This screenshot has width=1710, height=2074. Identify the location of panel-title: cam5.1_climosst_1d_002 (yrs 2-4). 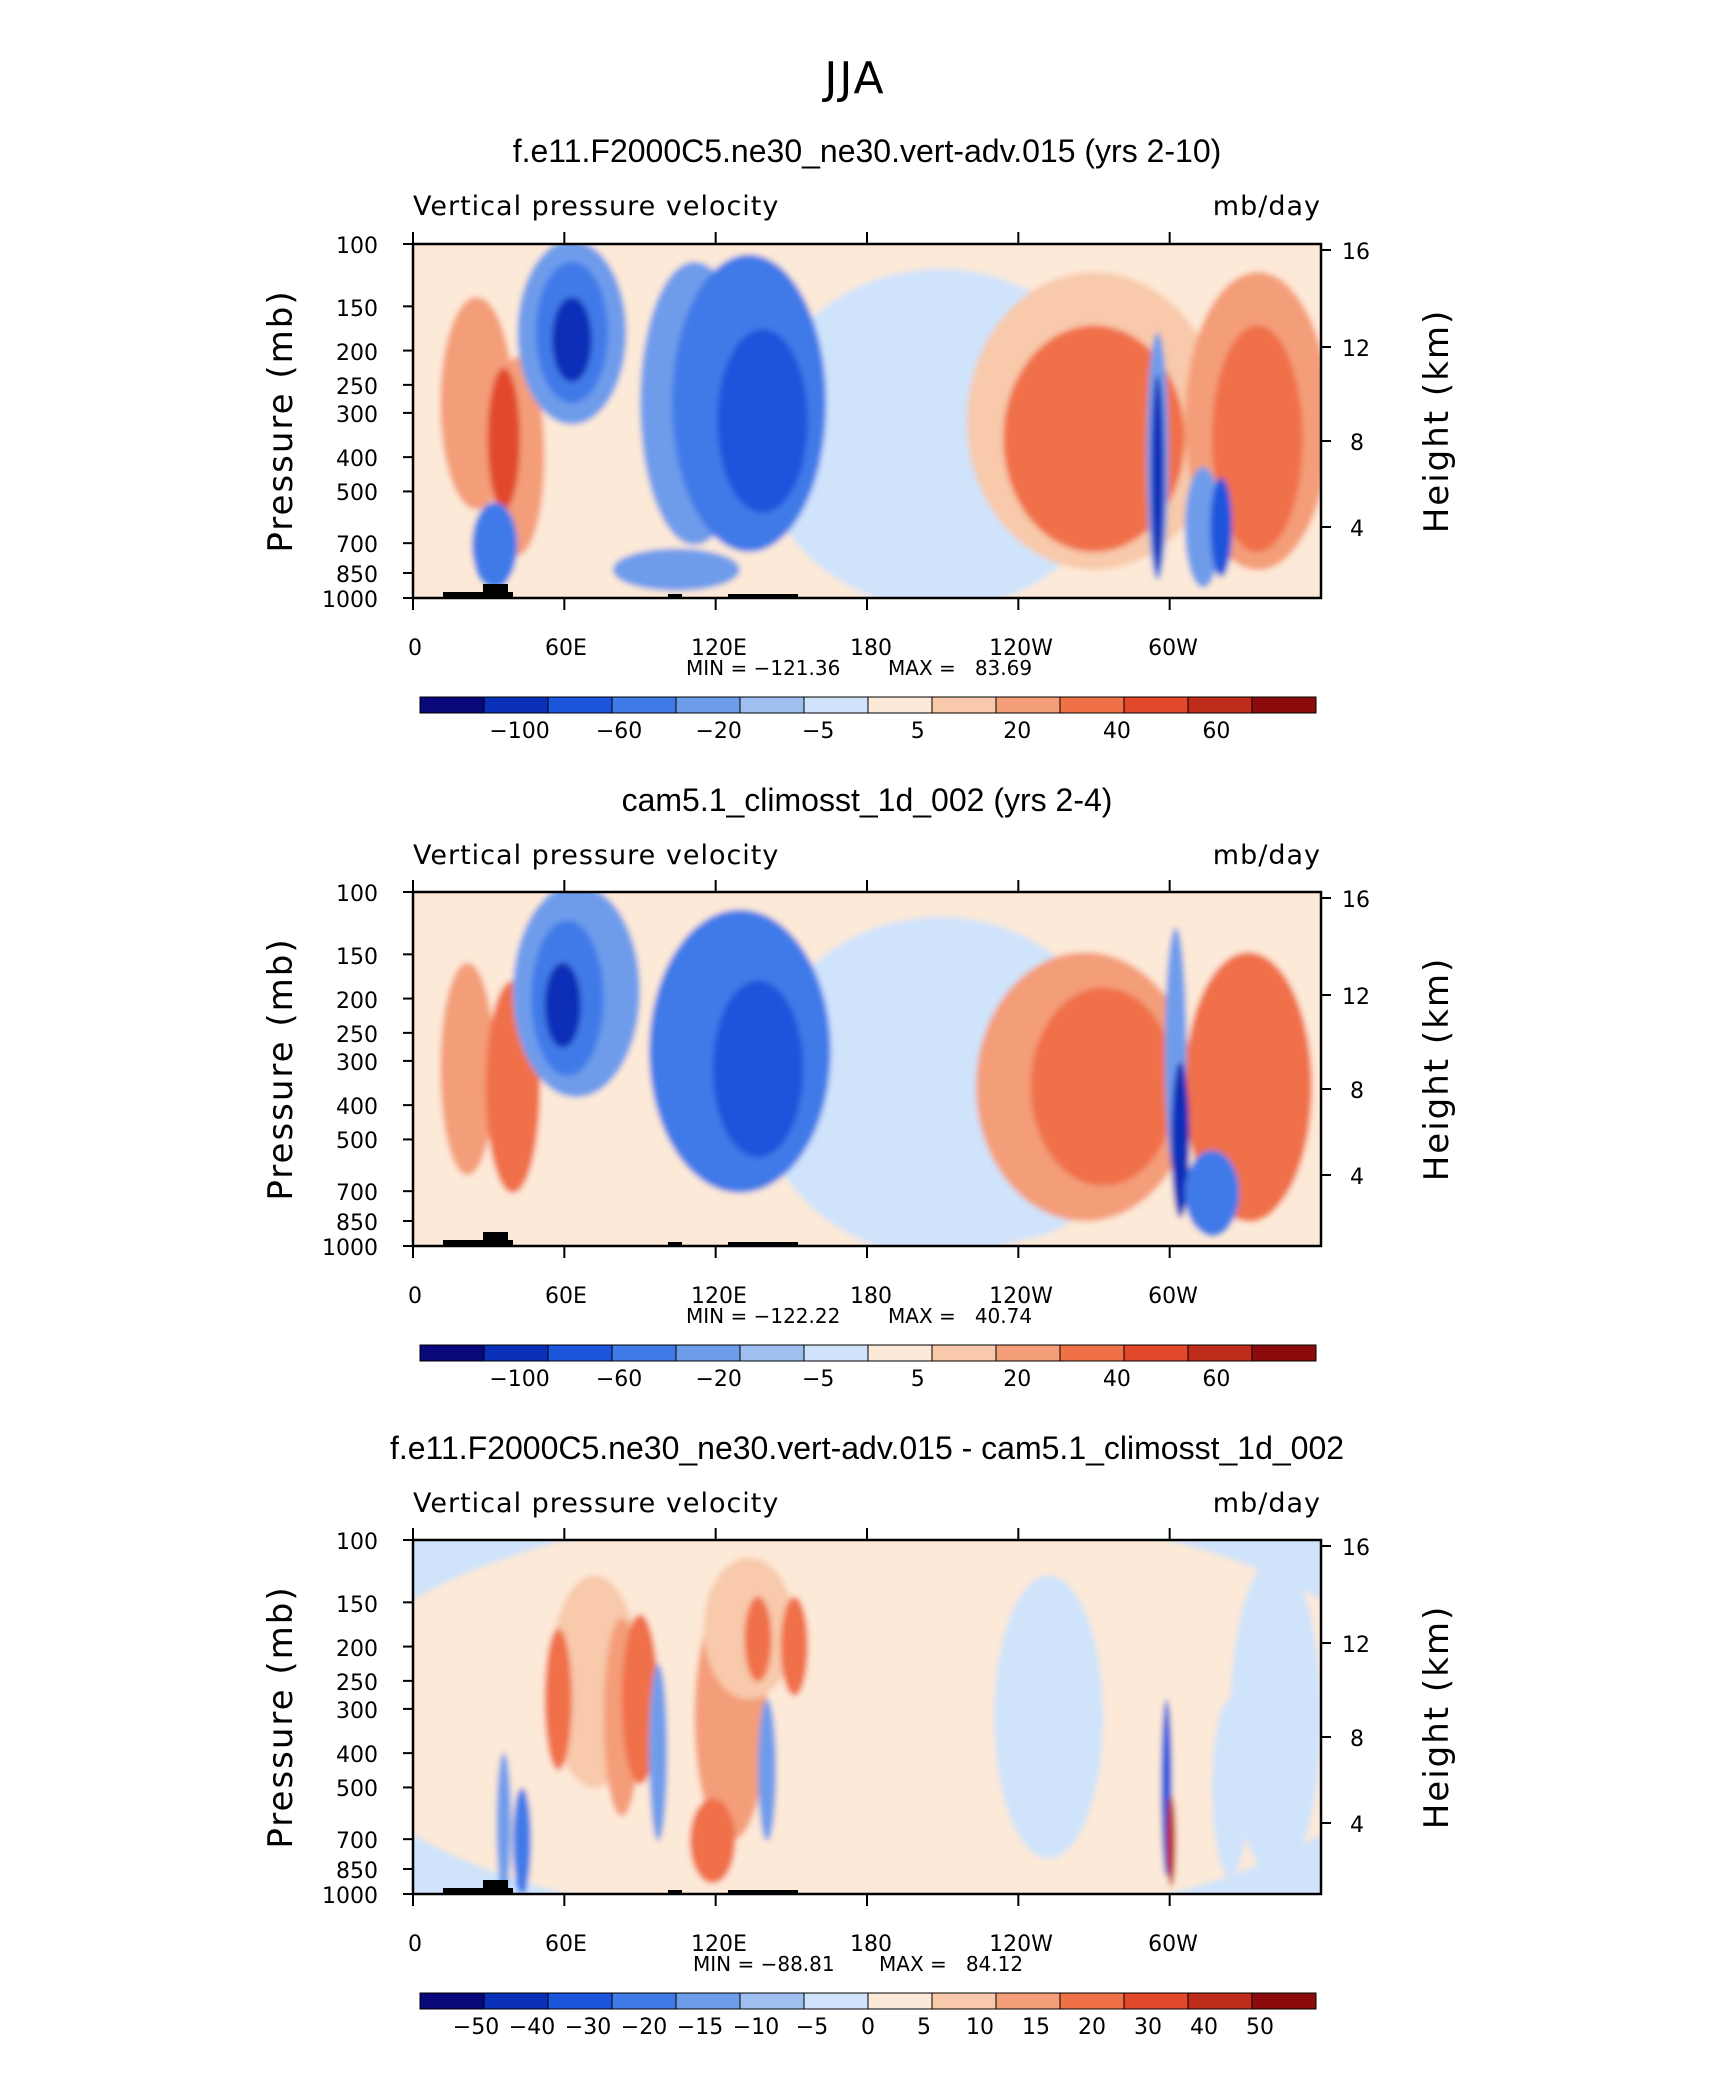
(867, 800).